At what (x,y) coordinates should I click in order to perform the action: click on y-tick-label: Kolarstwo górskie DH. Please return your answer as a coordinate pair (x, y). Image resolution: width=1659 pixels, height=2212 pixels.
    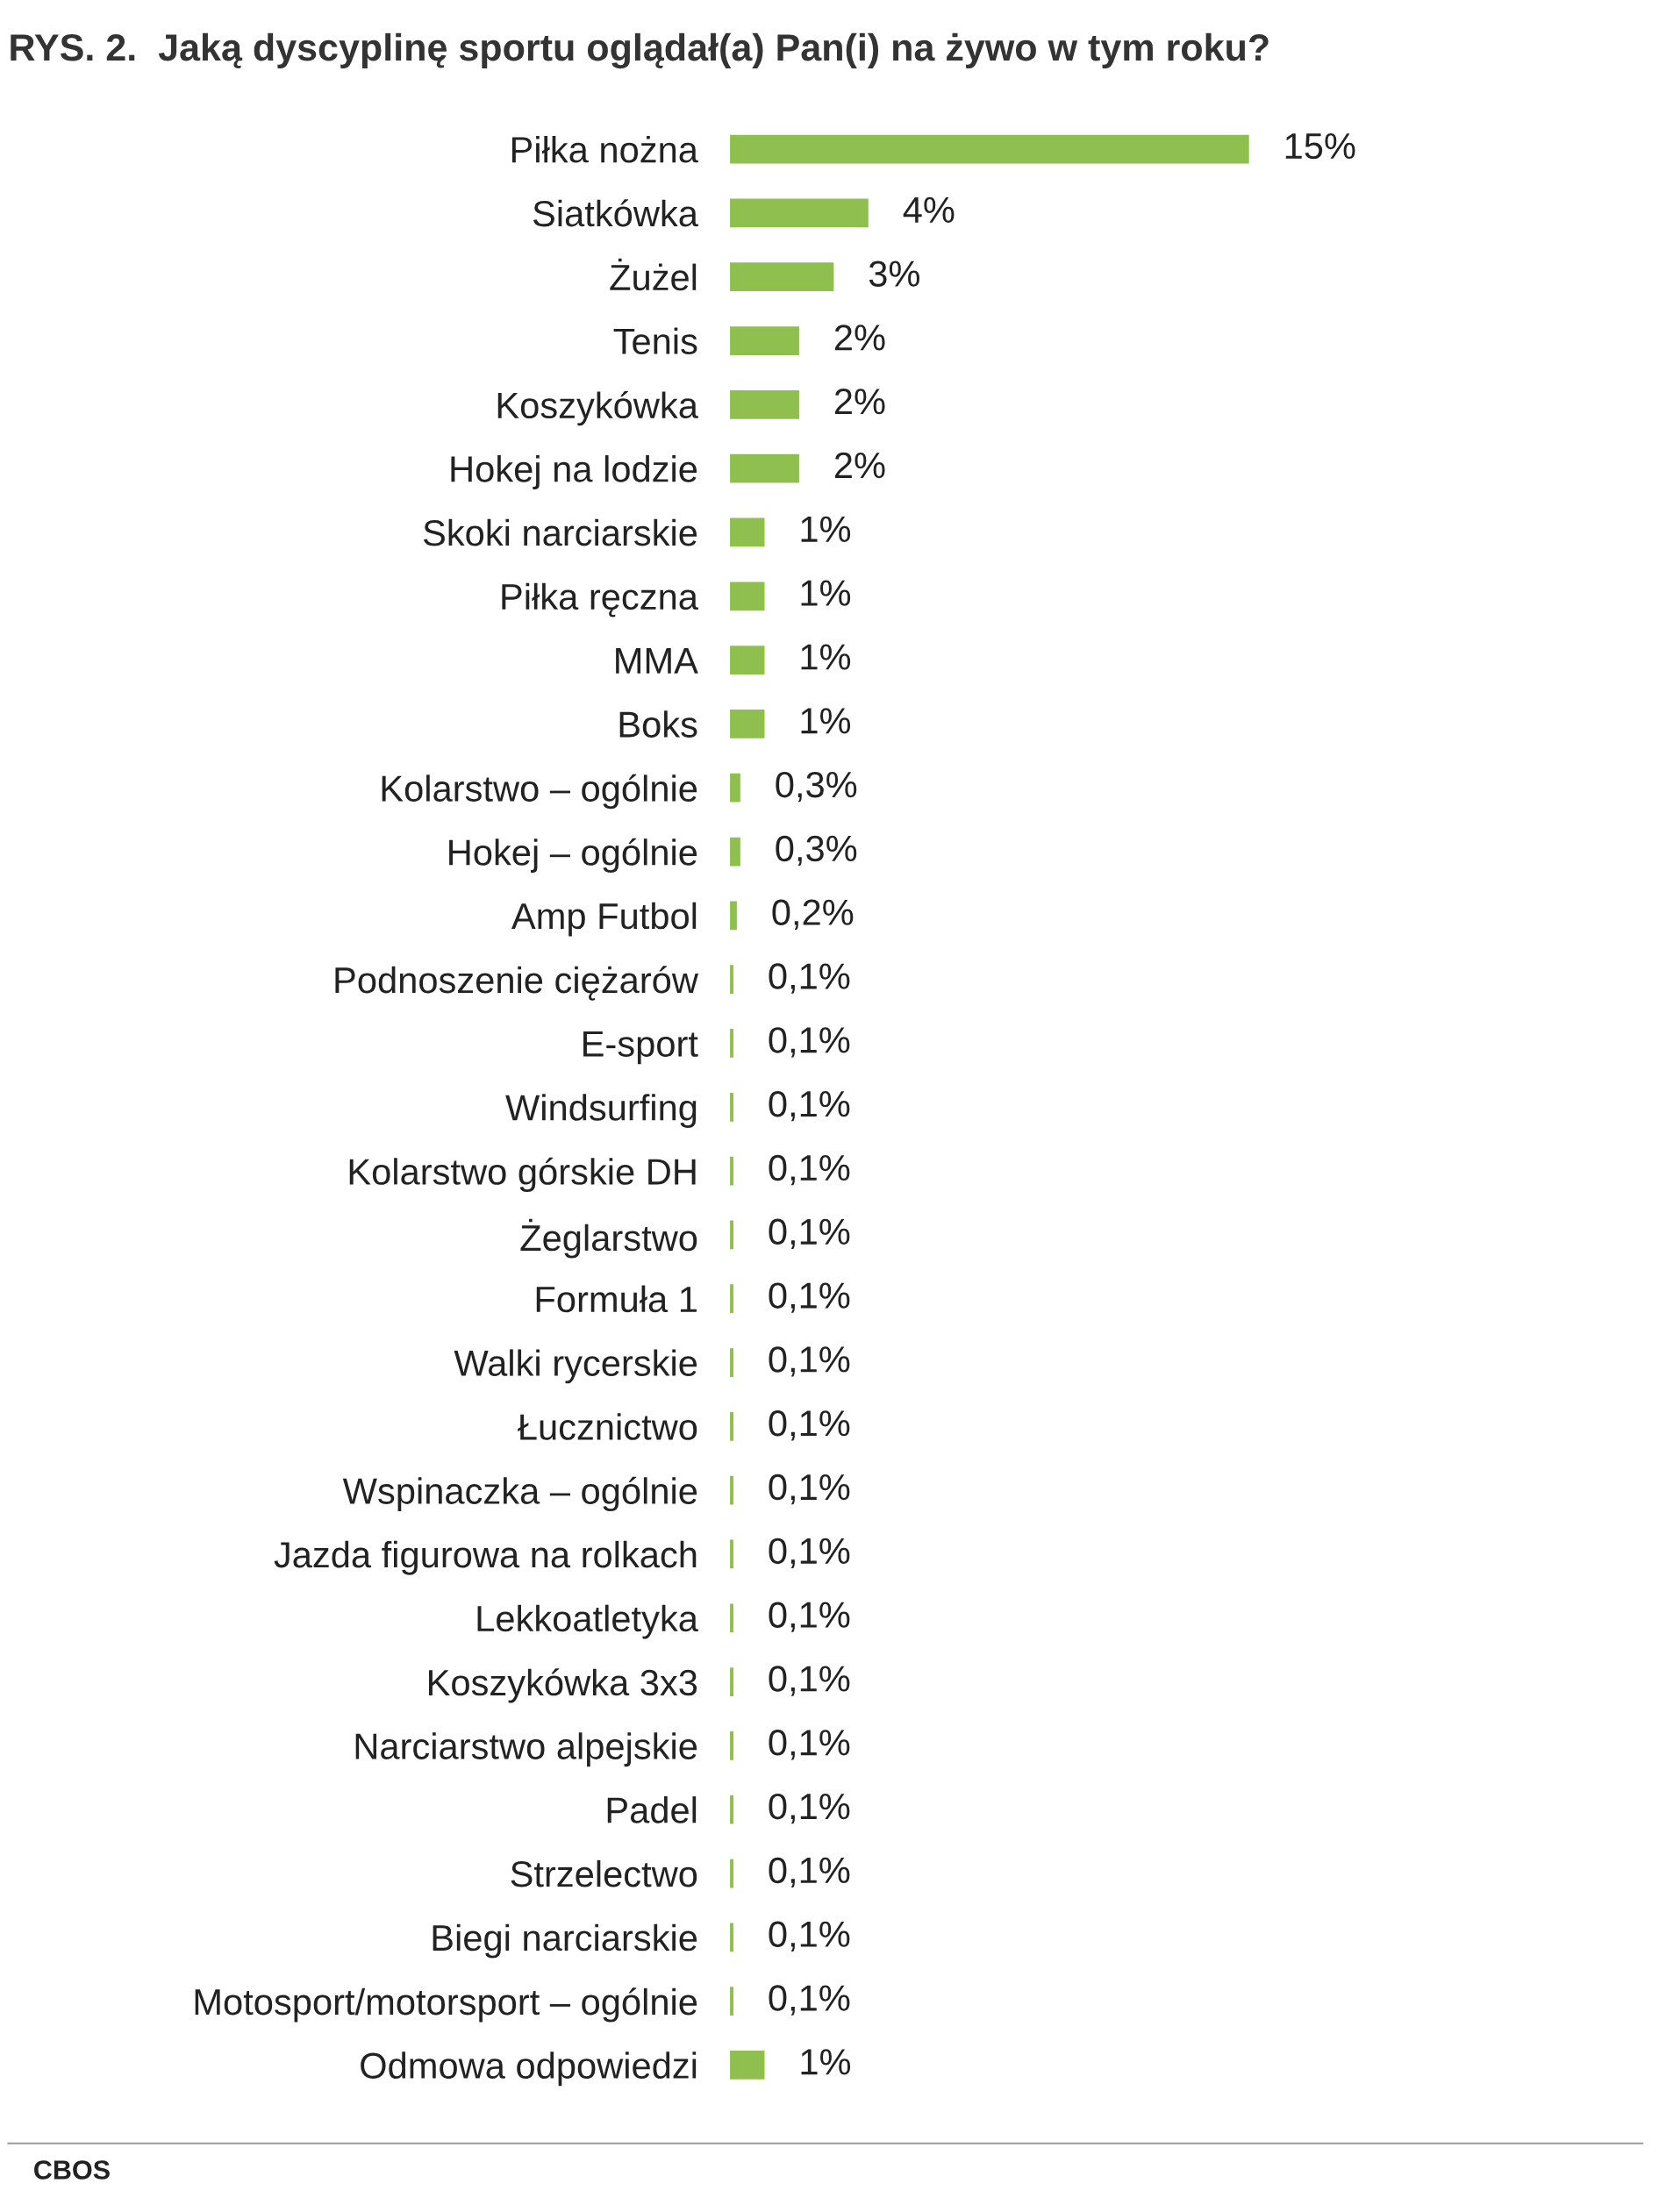
    Looking at the image, I should click on (522, 1175).